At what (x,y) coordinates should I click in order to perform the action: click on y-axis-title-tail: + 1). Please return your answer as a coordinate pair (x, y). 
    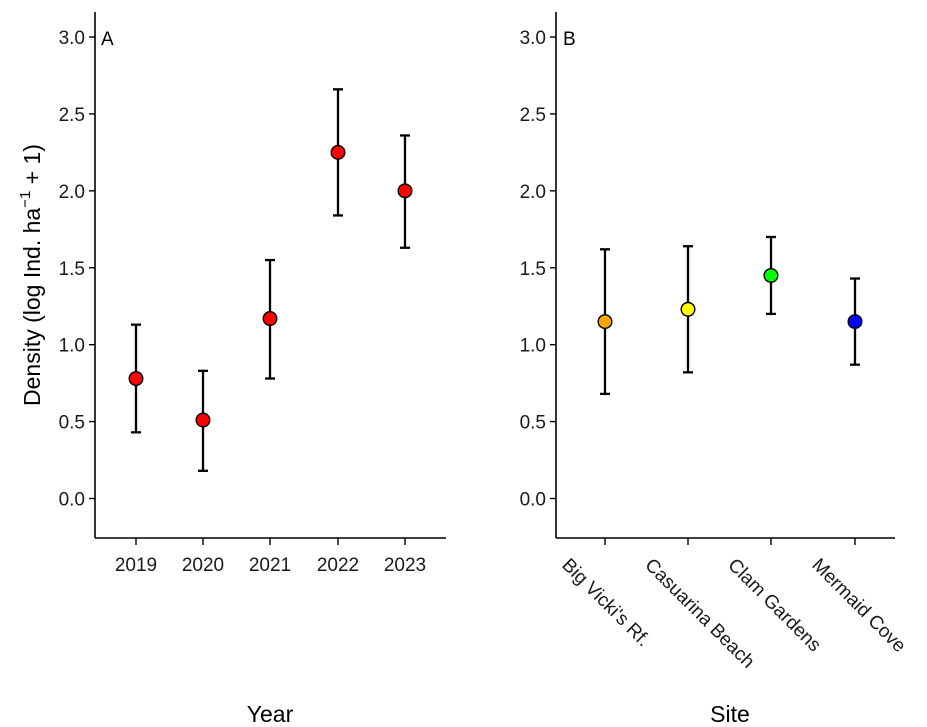
    Looking at the image, I should click on (32, 167).